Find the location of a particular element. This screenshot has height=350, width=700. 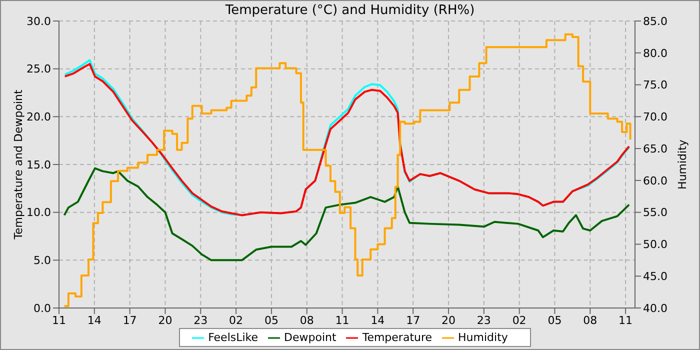

y-tick-label: 0.0 is located at coordinates (42, 308).